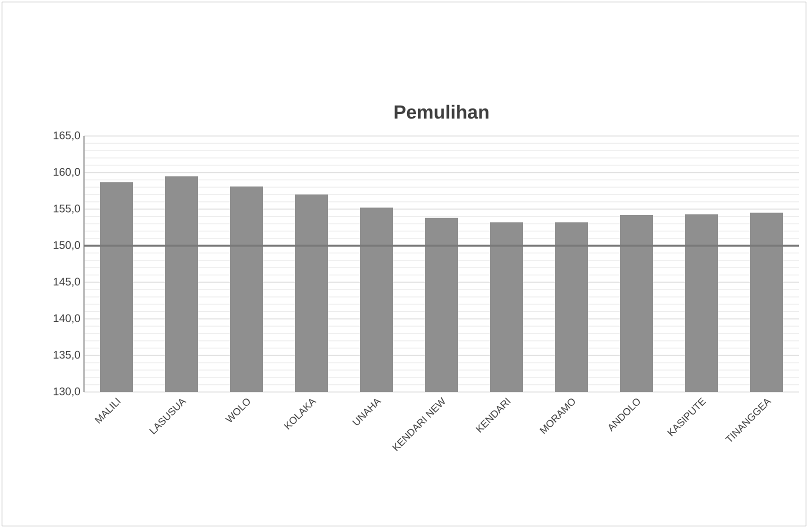 The width and height of the screenshot is (808, 528). I want to click on y-tick-label: 135,0, so click(67, 355).